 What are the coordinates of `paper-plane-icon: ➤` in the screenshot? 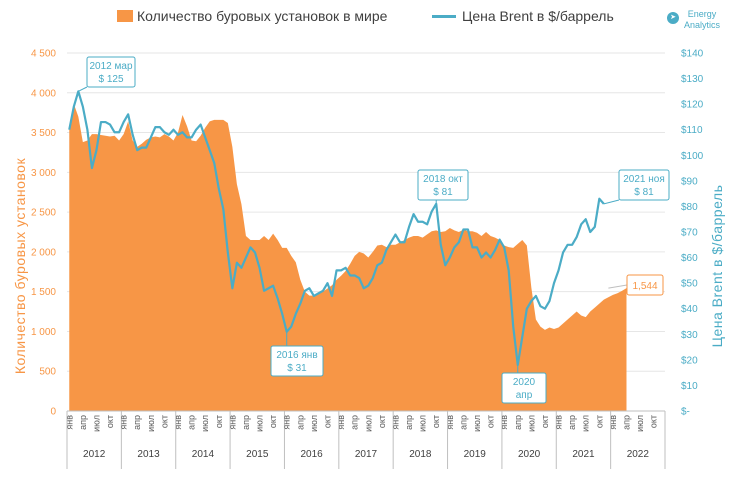 It's located at (673, 18).